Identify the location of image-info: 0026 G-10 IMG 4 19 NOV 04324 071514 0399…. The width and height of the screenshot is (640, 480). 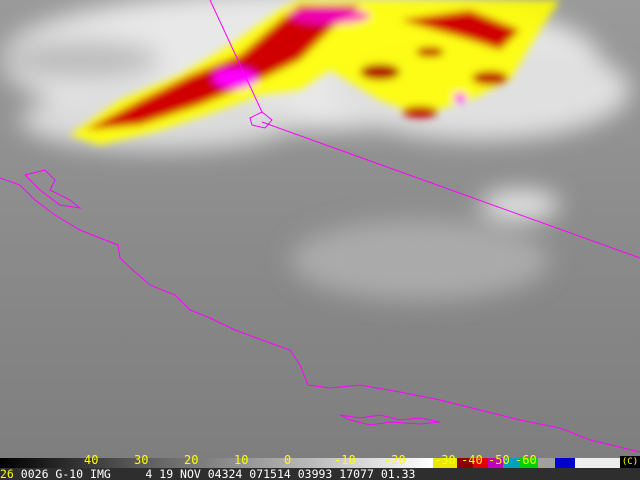
(218, 473).